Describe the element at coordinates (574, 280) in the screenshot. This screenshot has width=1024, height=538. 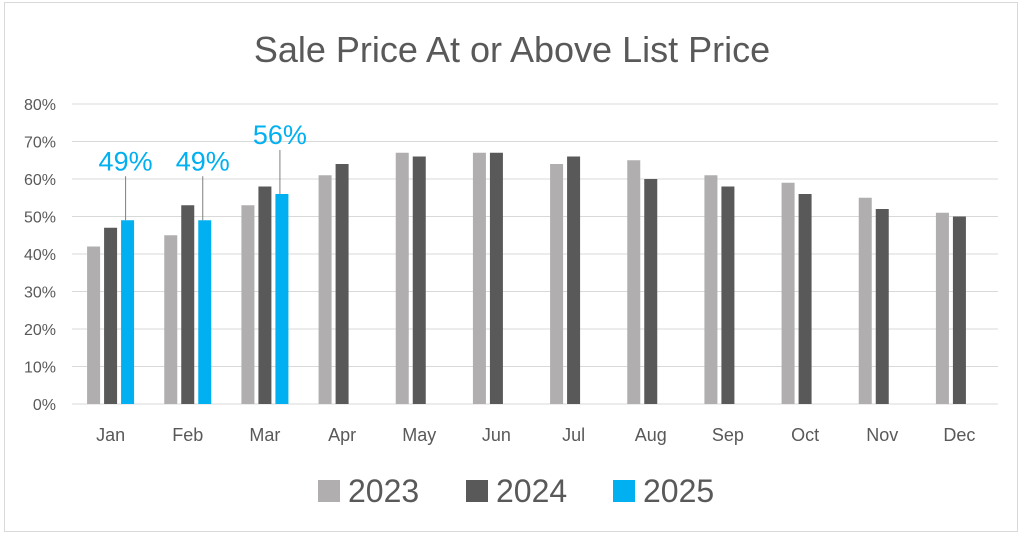
I see `bar-2024-jul` at that location.